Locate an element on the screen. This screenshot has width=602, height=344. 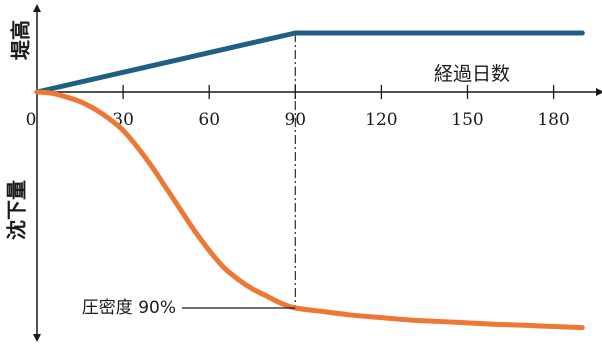
y-lower-label: 沈下量 is located at coordinates (17, 210).